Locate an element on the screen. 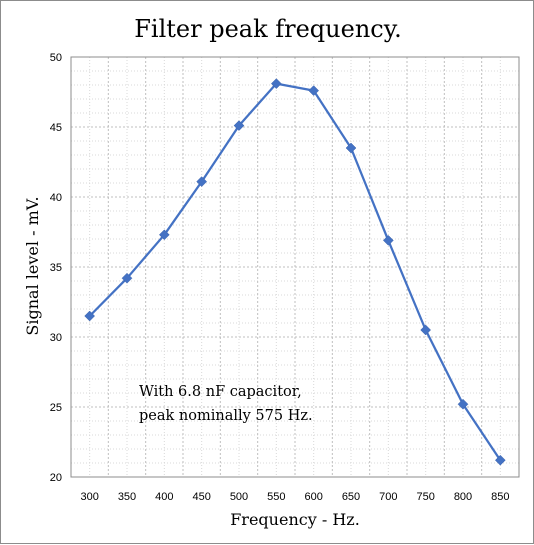 The image size is (534, 545). x-tick-label: 500 is located at coordinates (239, 497).